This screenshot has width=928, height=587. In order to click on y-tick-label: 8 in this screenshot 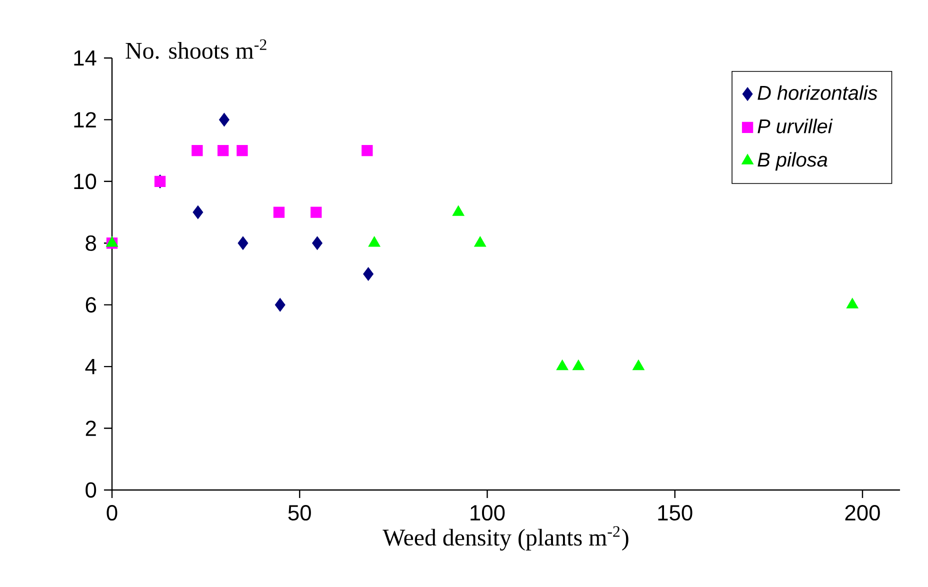, I will do `click(91, 243)`.